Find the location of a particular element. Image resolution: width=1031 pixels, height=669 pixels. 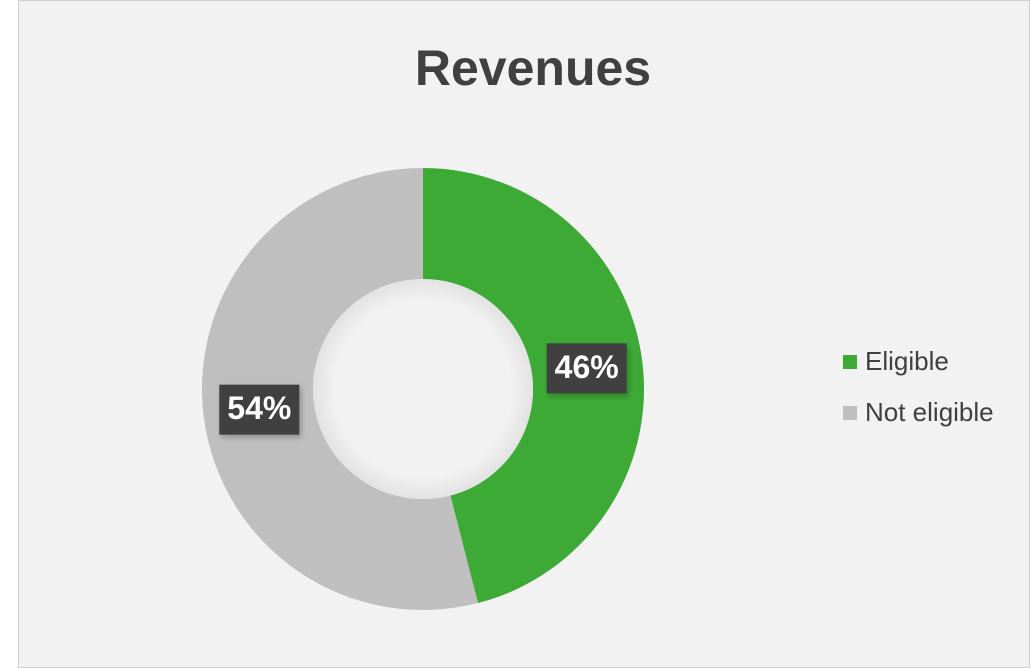

data-label: 46% is located at coordinates (586, 368).